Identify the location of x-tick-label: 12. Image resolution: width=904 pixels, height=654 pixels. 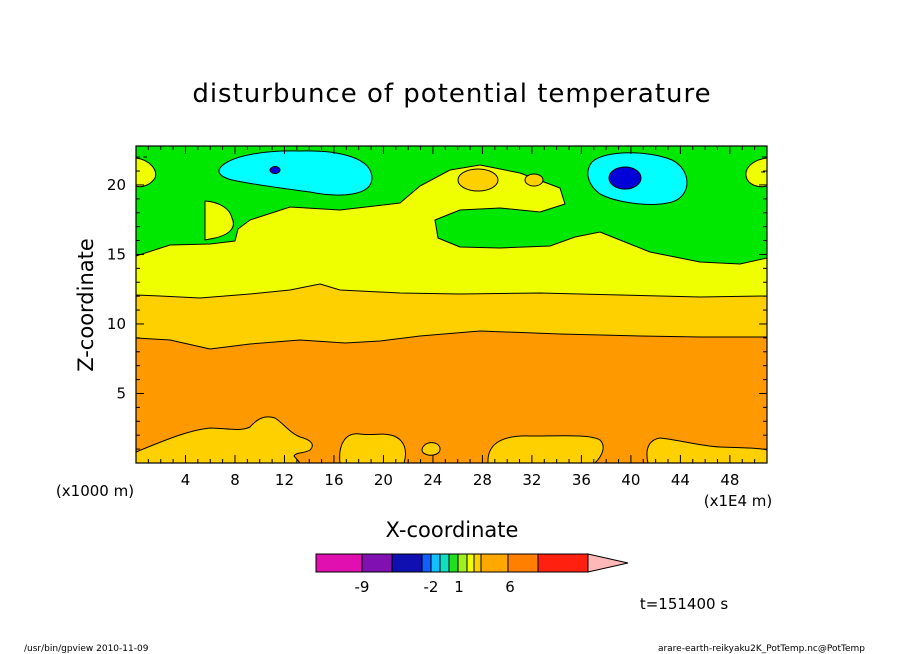
(284, 480).